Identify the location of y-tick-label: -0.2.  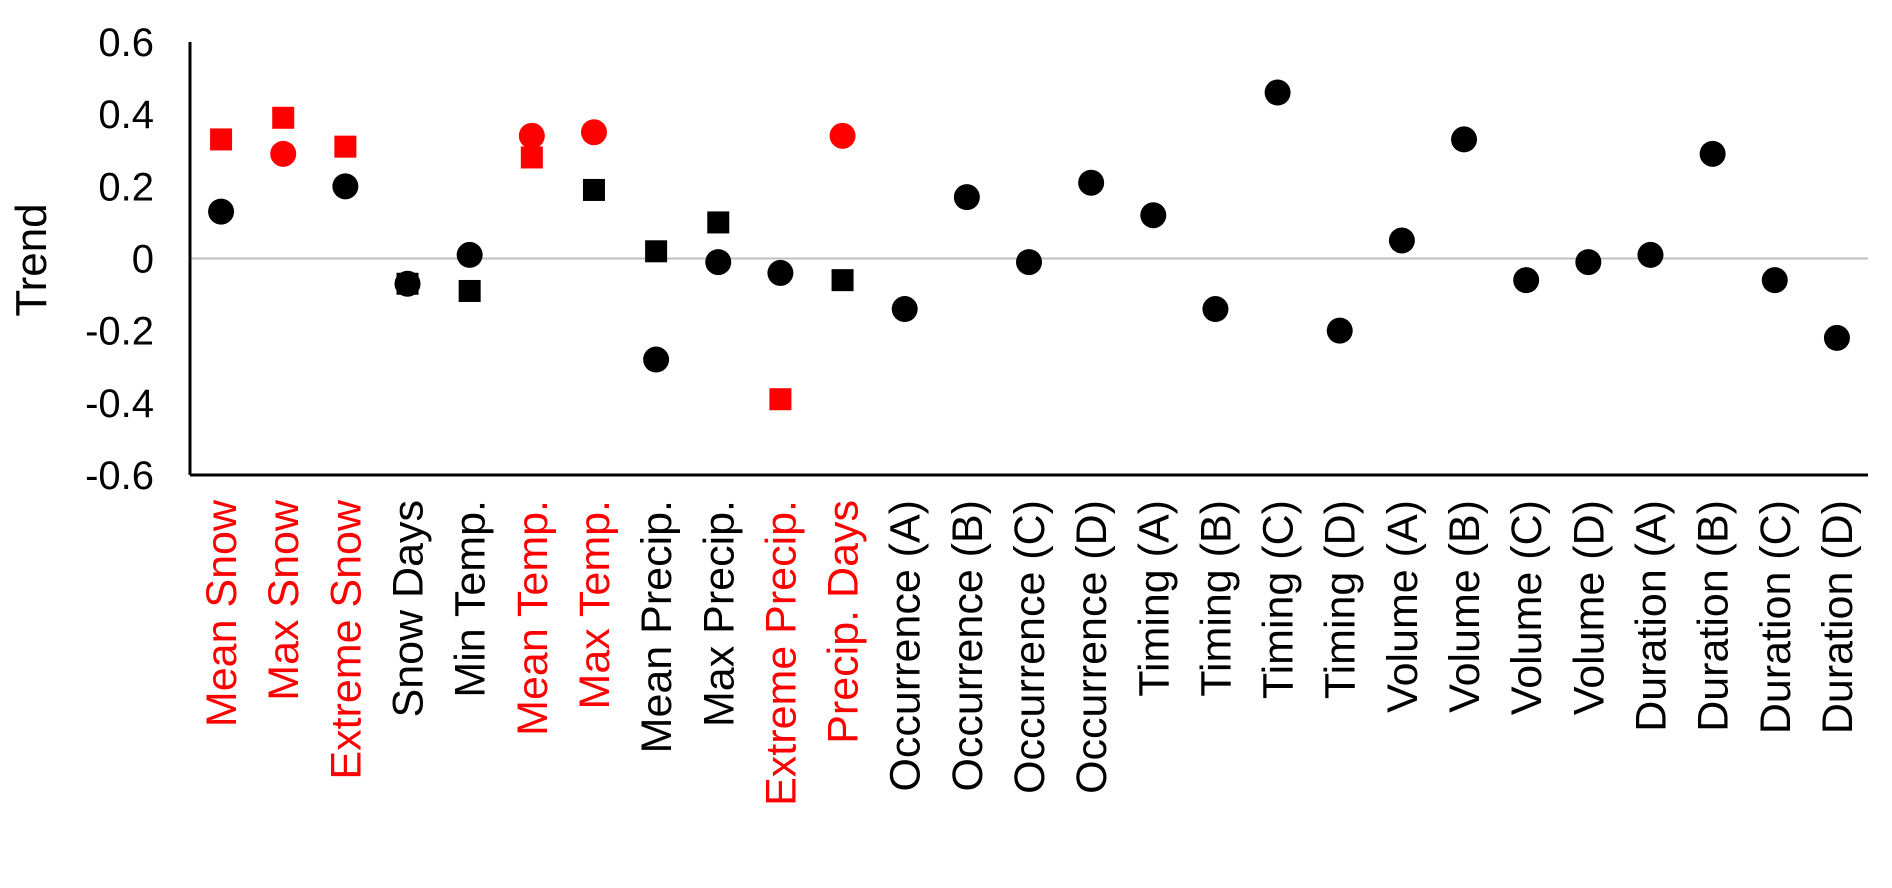
(119, 332).